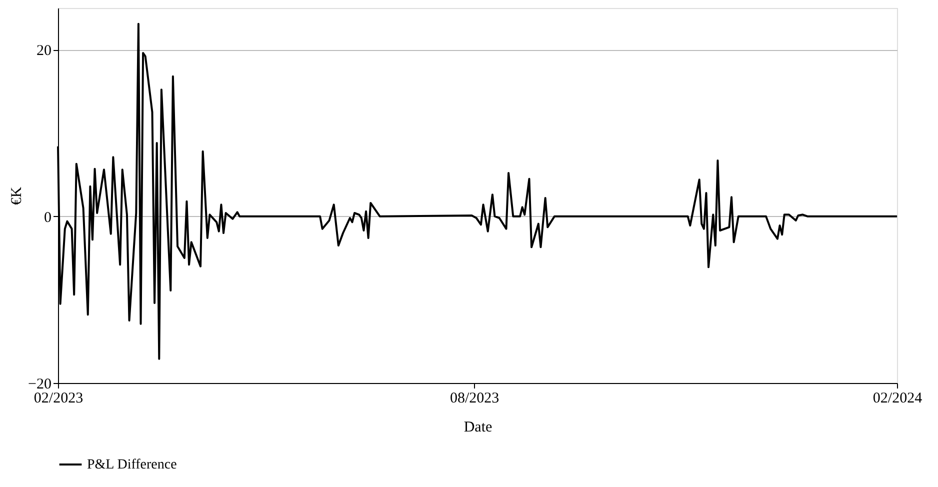 The width and height of the screenshot is (938, 487). Describe the element at coordinates (475, 398) in the screenshot. I see `x-tick-label: 08/2023` at that location.